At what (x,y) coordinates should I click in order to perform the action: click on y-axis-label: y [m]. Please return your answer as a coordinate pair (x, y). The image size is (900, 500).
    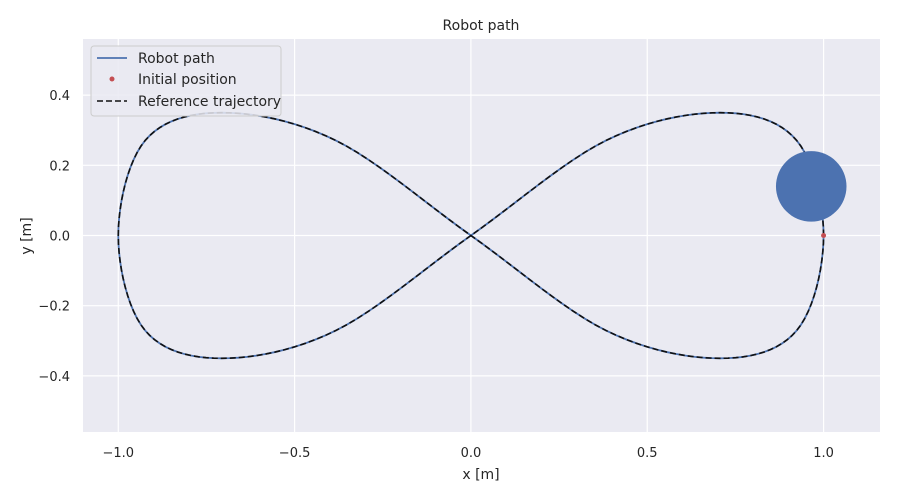
    Looking at the image, I should click on (27, 235).